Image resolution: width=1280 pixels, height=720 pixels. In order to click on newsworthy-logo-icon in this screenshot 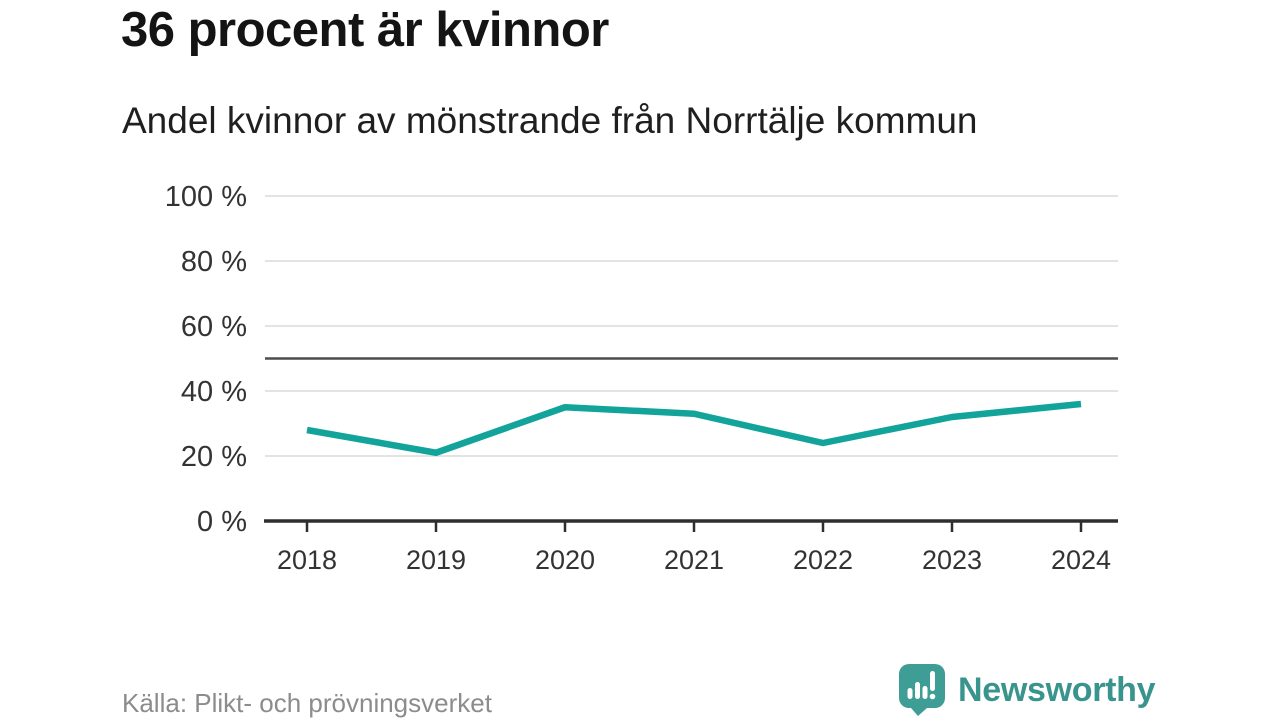, I will do `click(922, 690)`.